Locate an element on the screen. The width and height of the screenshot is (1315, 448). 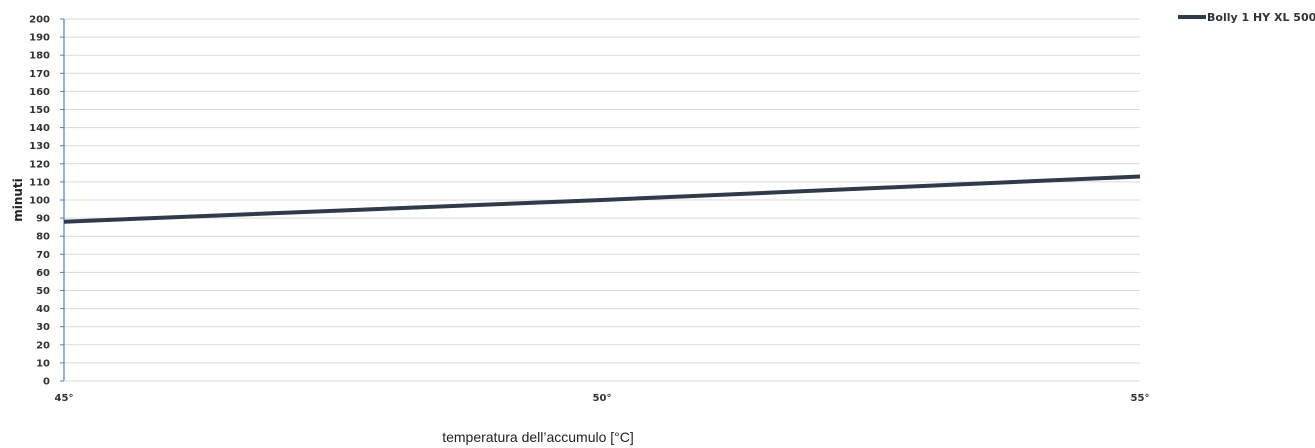
y-tick-label: 130 is located at coordinates (39, 146).